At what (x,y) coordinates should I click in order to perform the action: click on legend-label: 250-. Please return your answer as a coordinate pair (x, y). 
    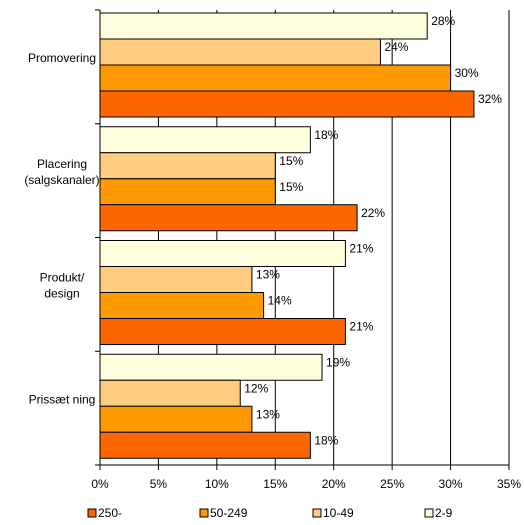
    Looking at the image, I should click on (110, 513).